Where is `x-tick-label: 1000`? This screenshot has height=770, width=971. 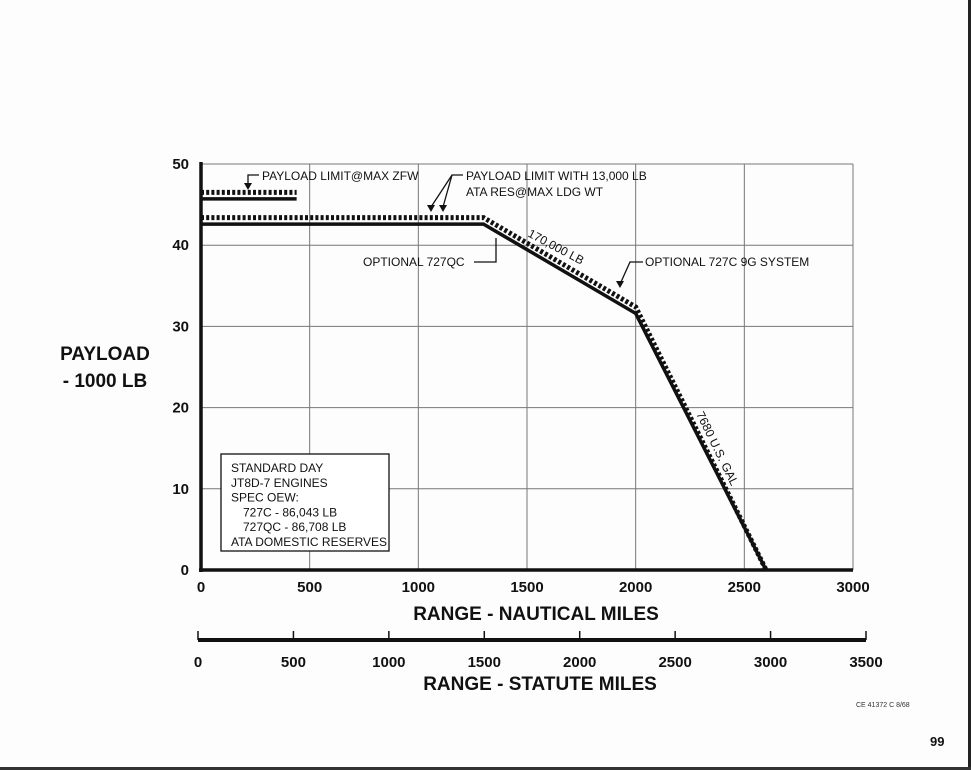
x-tick-label: 1000 is located at coordinates (418, 587).